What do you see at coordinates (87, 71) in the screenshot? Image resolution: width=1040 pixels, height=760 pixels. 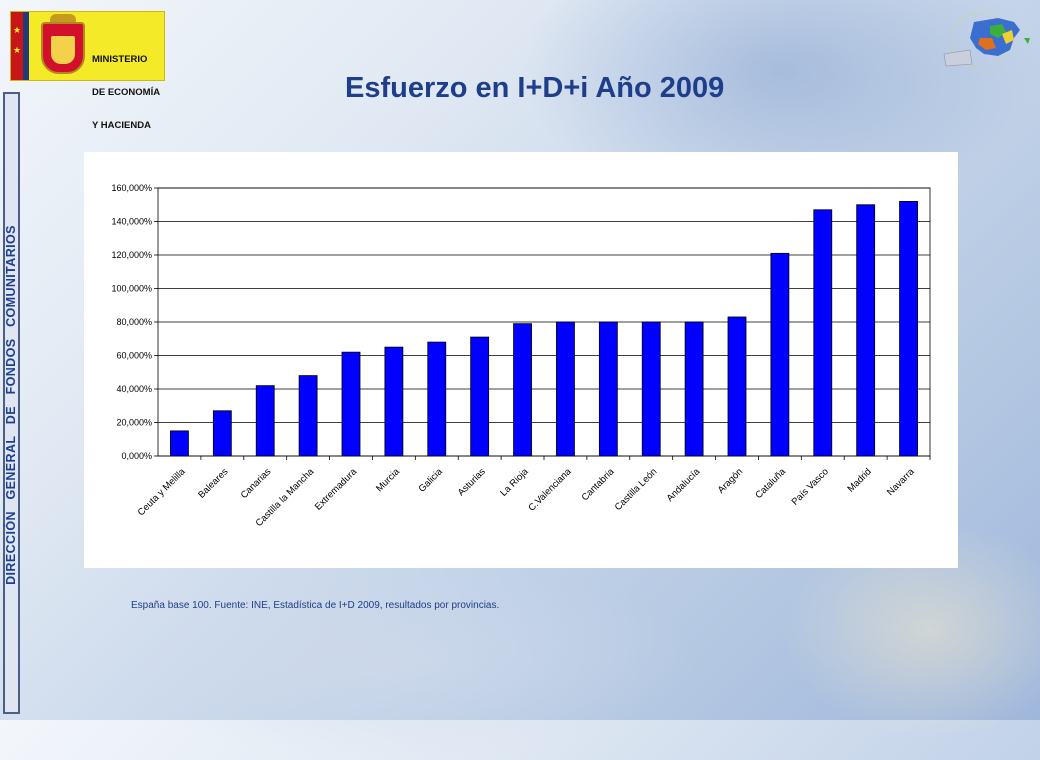 I see `ministry-coat-of-arms-logo: ★ ★ MINISTERIO DE ECONOMÍA Y HACIENDA` at bounding box center [87, 71].